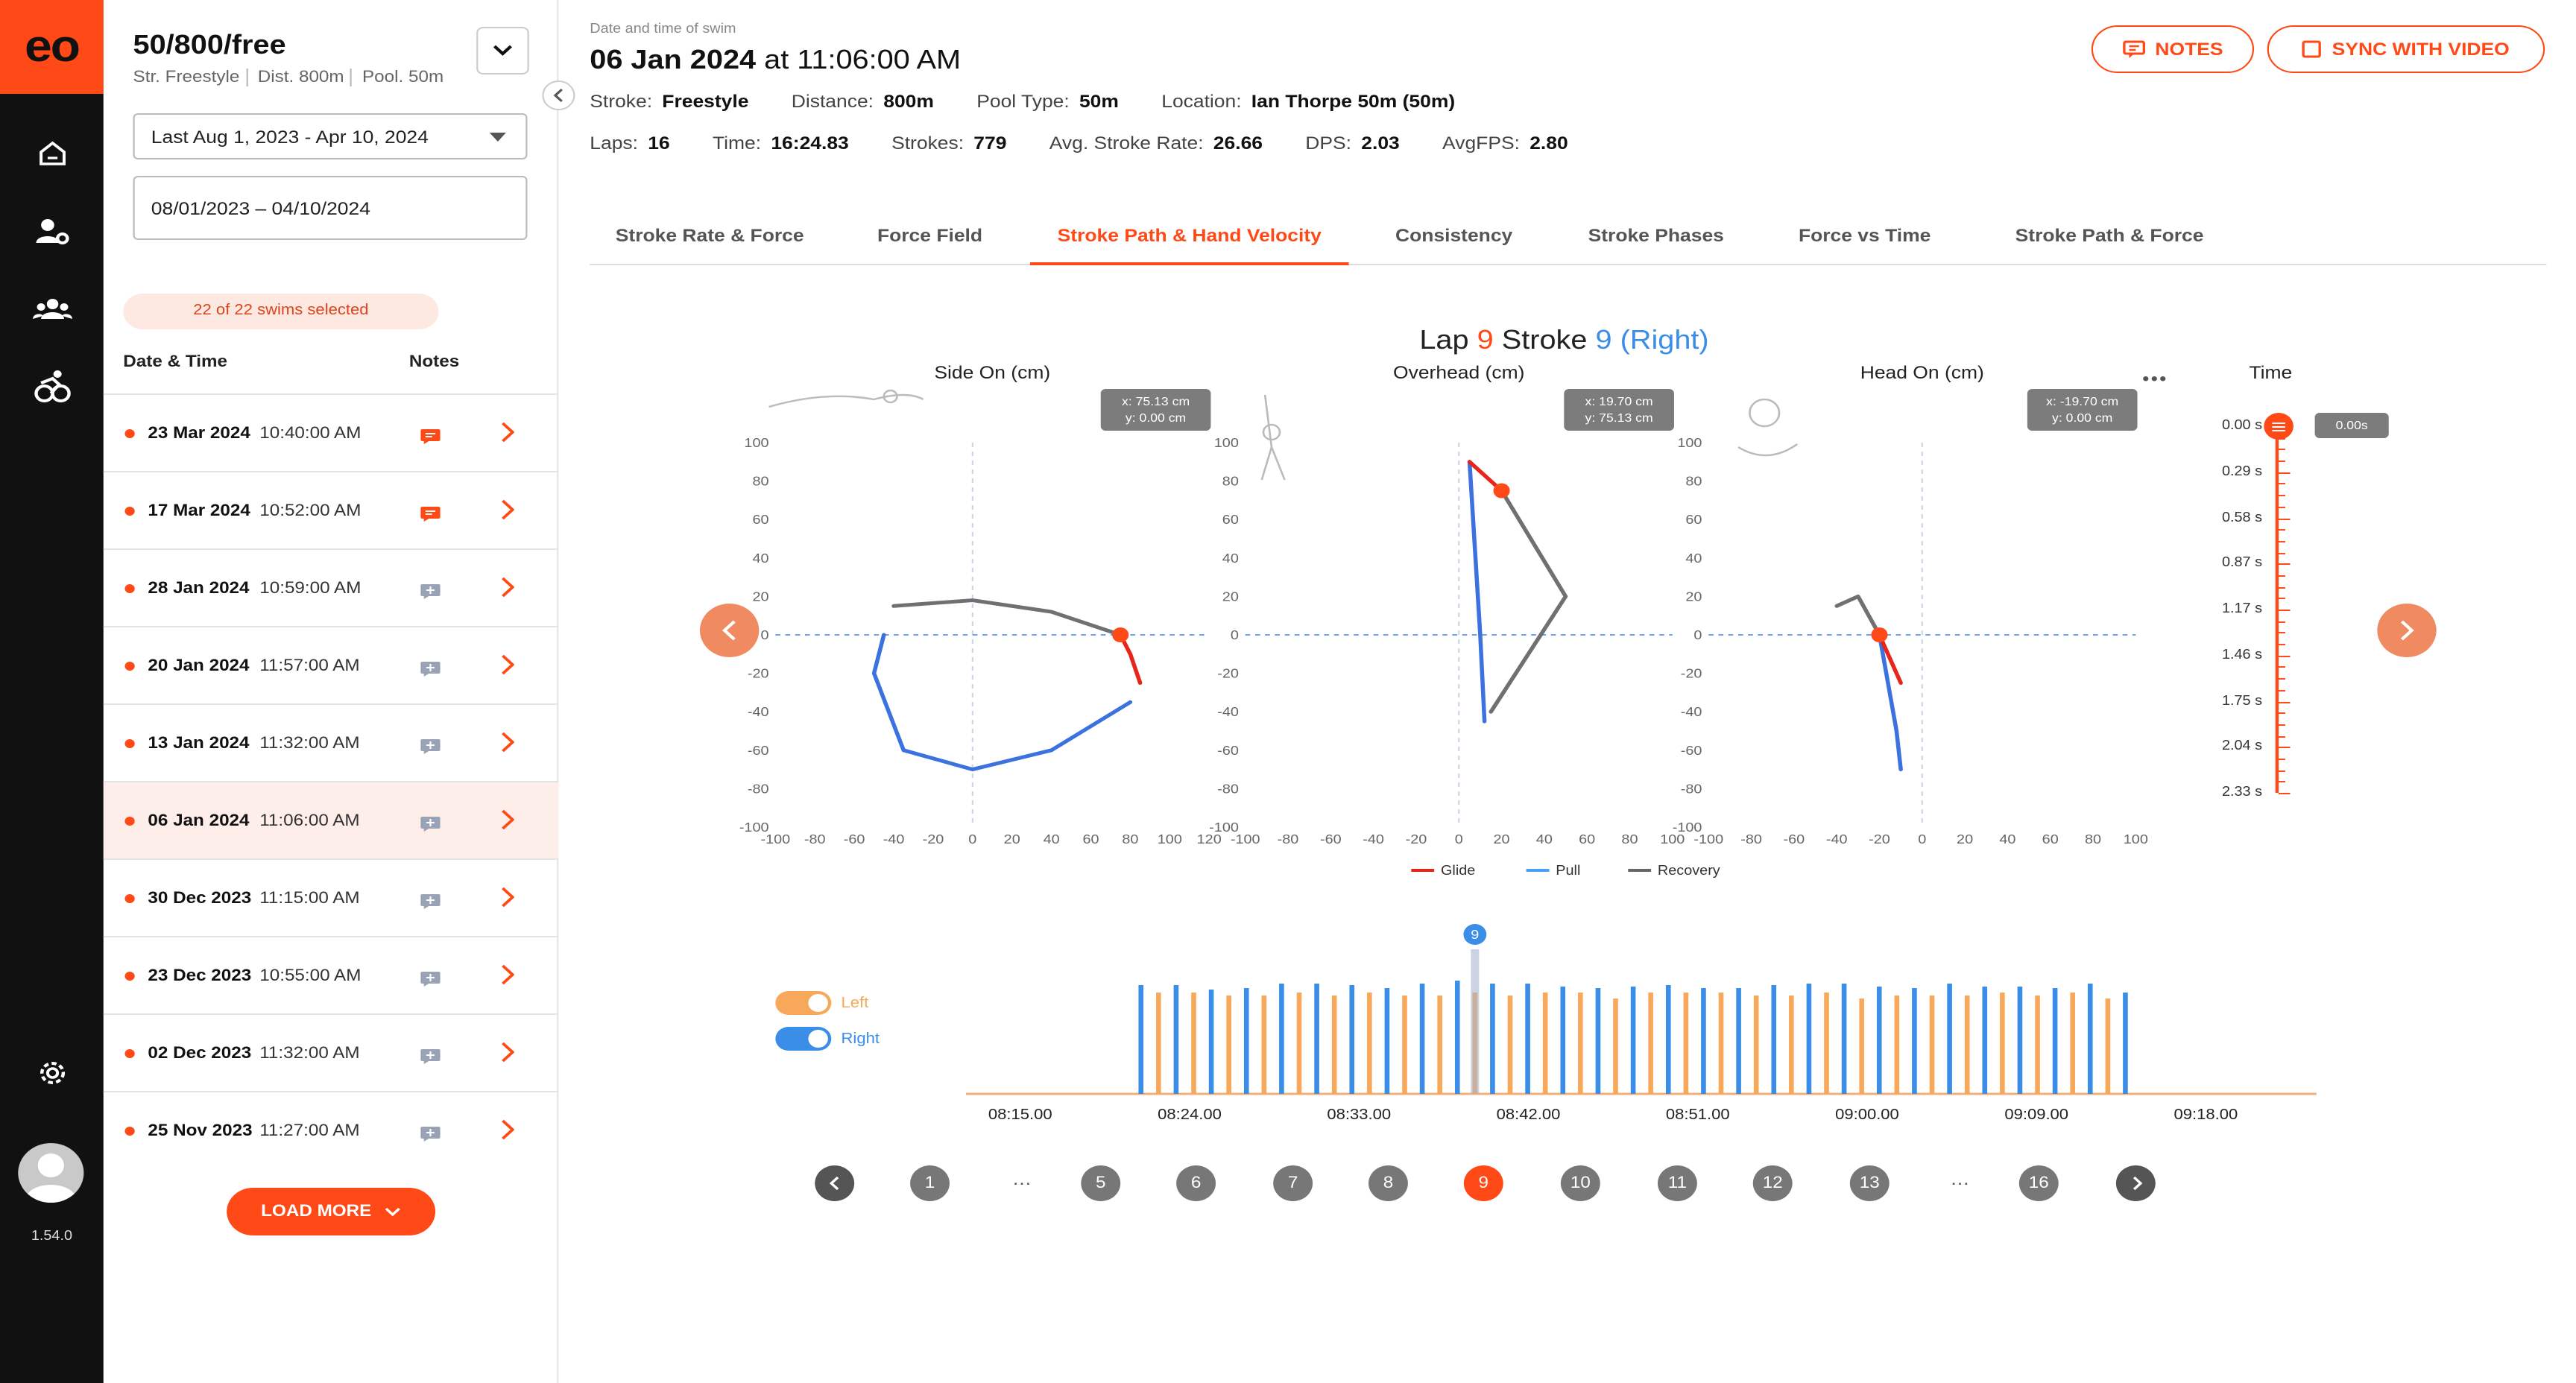 The height and width of the screenshot is (1383, 2576). I want to click on page-button: 16, so click(2038, 1183).